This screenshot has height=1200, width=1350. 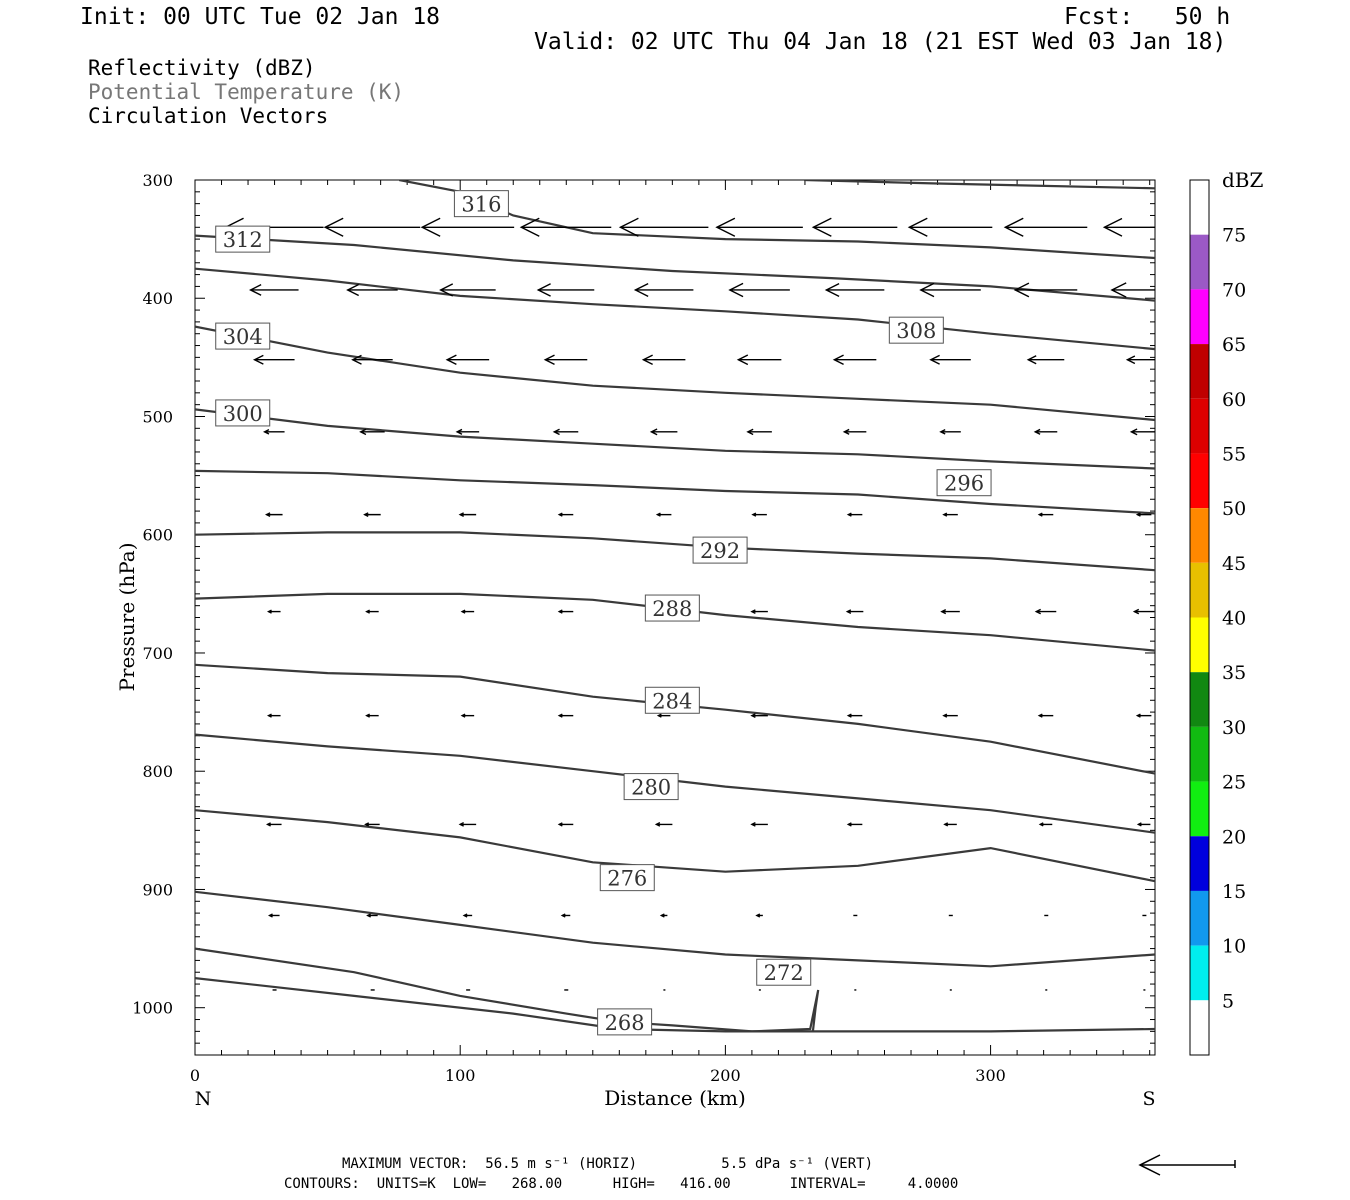 What do you see at coordinates (725, 1075) in the screenshot?
I see `x-tick-label: 200` at bounding box center [725, 1075].